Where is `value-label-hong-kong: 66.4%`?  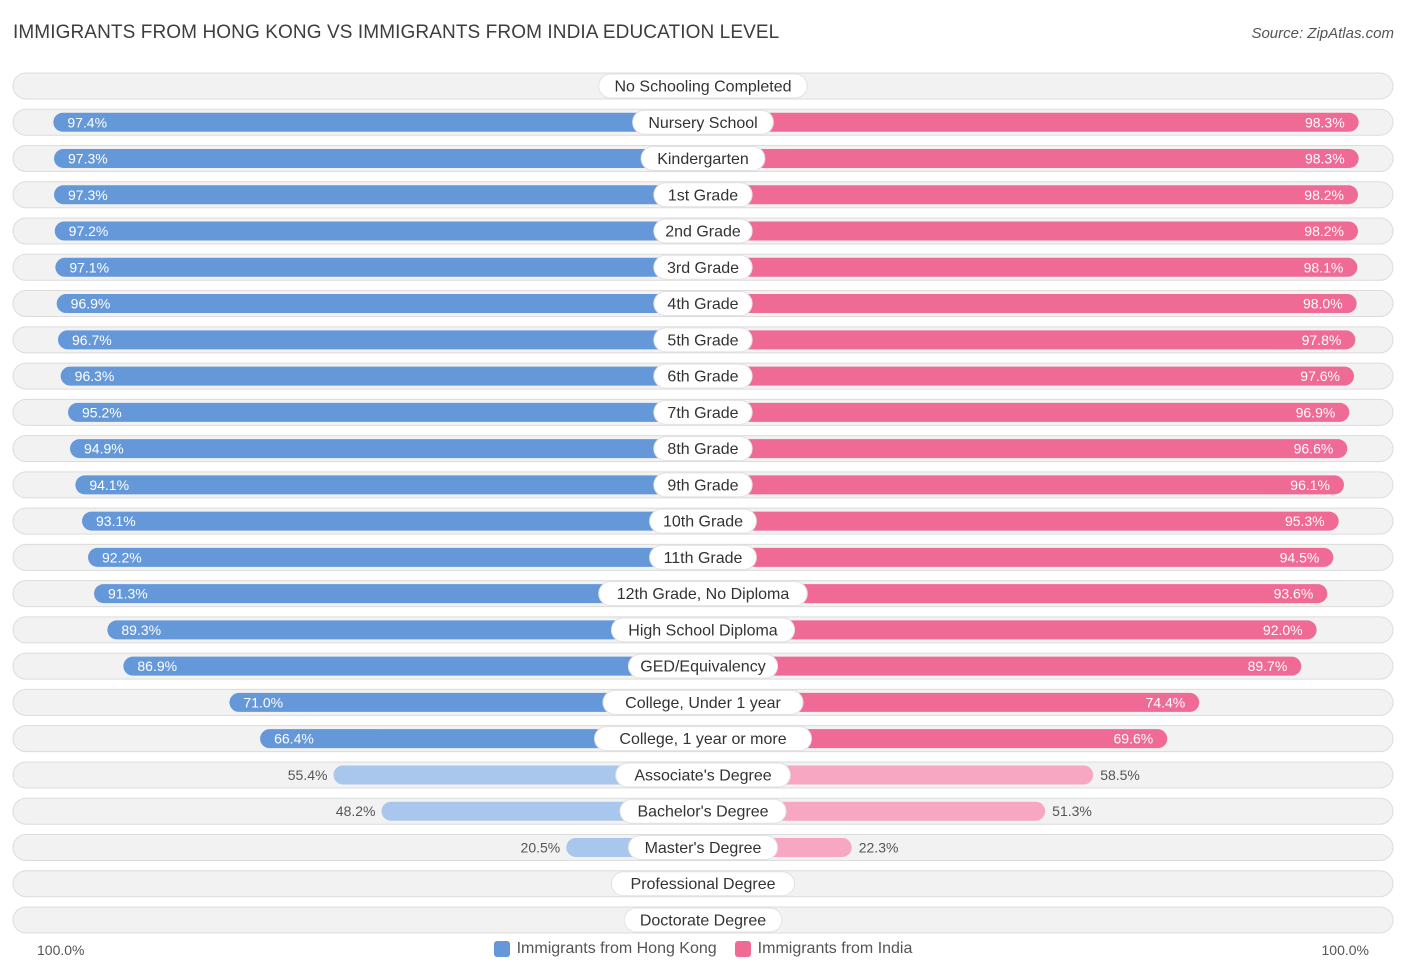 value-label-hong-kong: 66.4% is located at coordinates (294, 739).